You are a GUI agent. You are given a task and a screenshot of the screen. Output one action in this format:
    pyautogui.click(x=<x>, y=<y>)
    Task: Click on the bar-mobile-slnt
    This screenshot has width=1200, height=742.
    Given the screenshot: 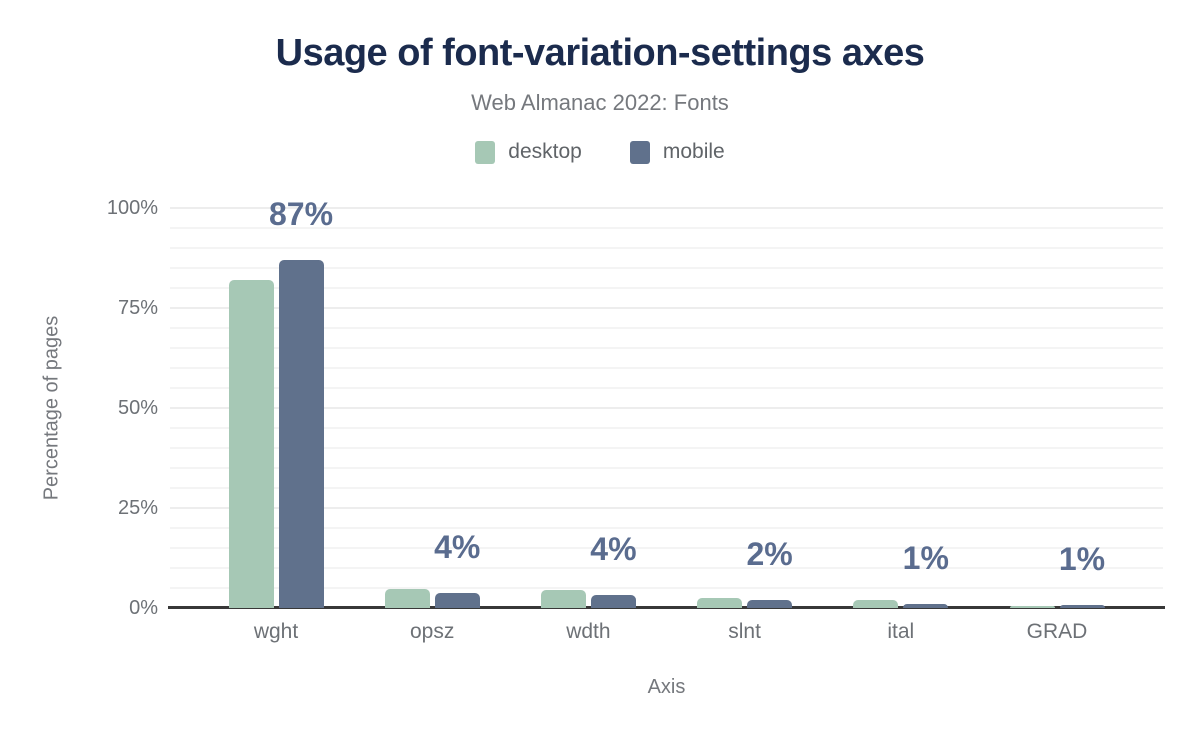 What is the action you would take?
    pyautogui.click(x=770, y=604)
    